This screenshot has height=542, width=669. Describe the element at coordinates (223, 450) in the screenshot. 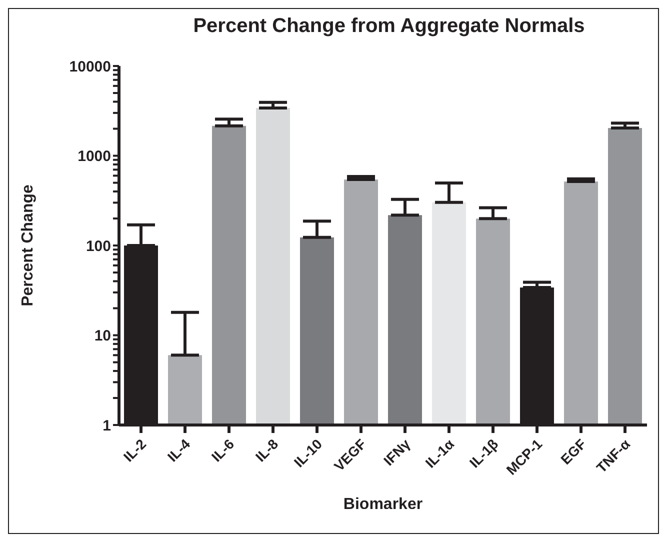

I see `x-tick-label: IL-6` at that location.